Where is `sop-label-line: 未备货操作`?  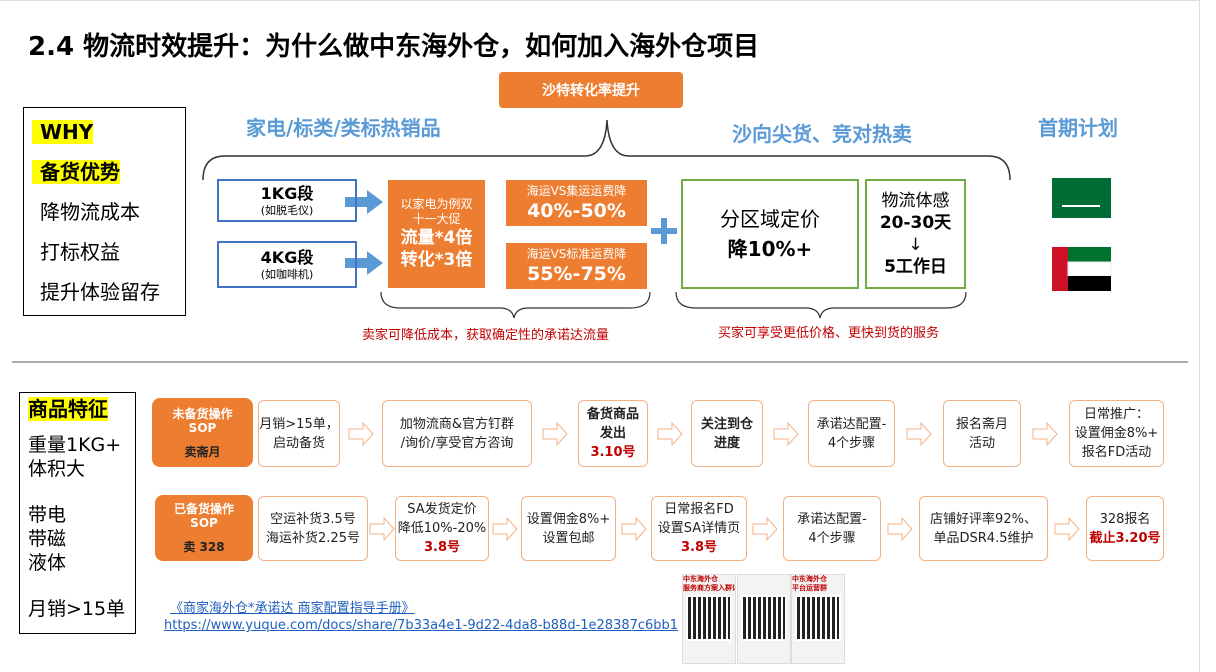 sop-label-line: 未备货操作 is located at coordinates (202, 413).